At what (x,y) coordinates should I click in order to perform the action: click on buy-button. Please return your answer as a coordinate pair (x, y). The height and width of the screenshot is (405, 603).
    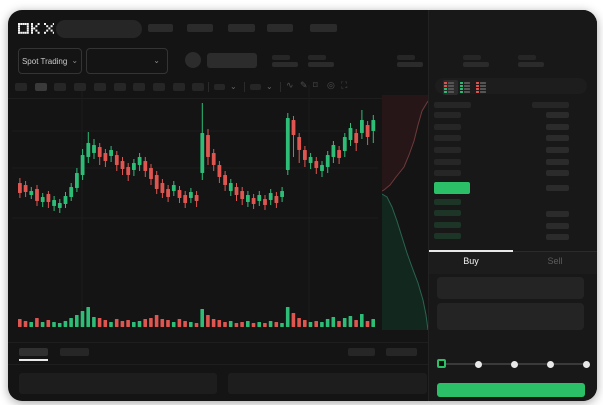
    Looking at the image, I should click on (511, 390).